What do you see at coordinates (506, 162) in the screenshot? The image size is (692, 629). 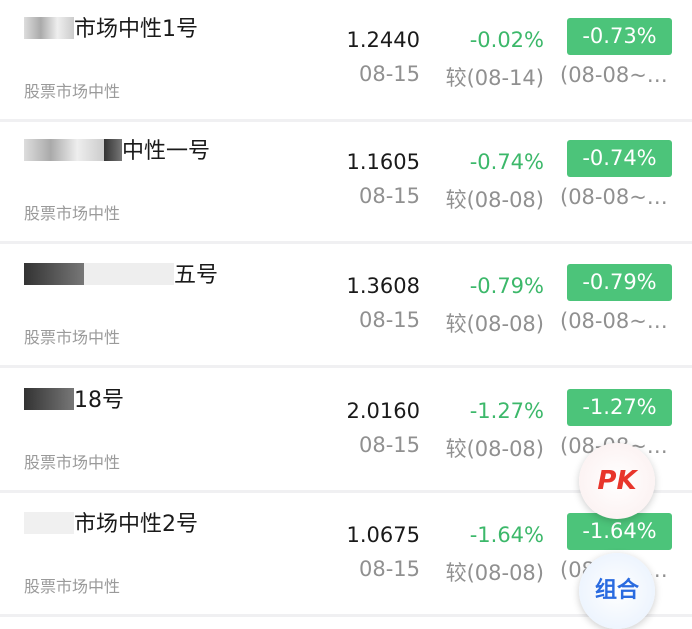 I see `daily-change: -0.74%` at bounding box center [506, 162].